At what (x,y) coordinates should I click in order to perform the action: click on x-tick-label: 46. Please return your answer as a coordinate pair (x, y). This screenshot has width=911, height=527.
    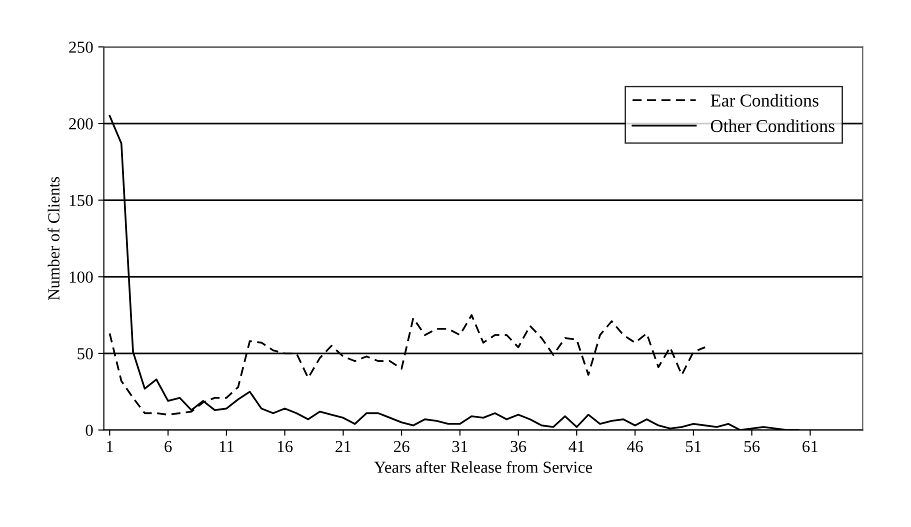
    Looking at the image, I should click on (635, 446).